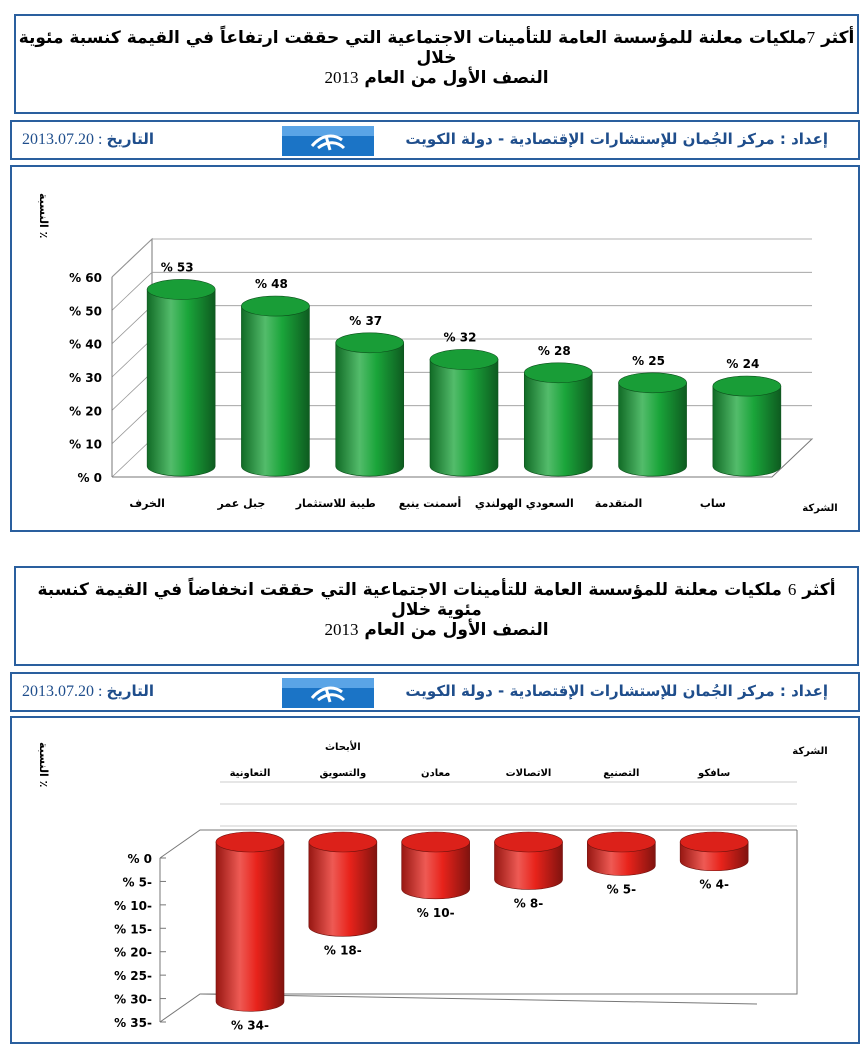  I want to click on x-tick-label: التصنيع, so click(621, 773).